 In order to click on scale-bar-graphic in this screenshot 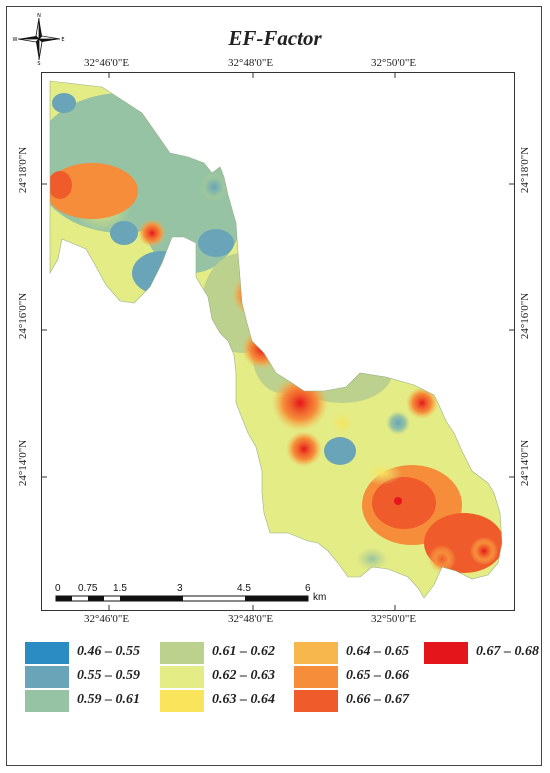, I will do `click(182, 598)`.